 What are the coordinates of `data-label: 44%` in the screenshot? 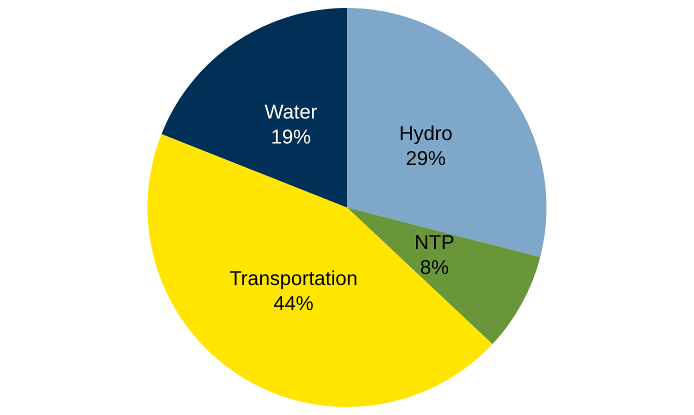 It's located at (294, 304).